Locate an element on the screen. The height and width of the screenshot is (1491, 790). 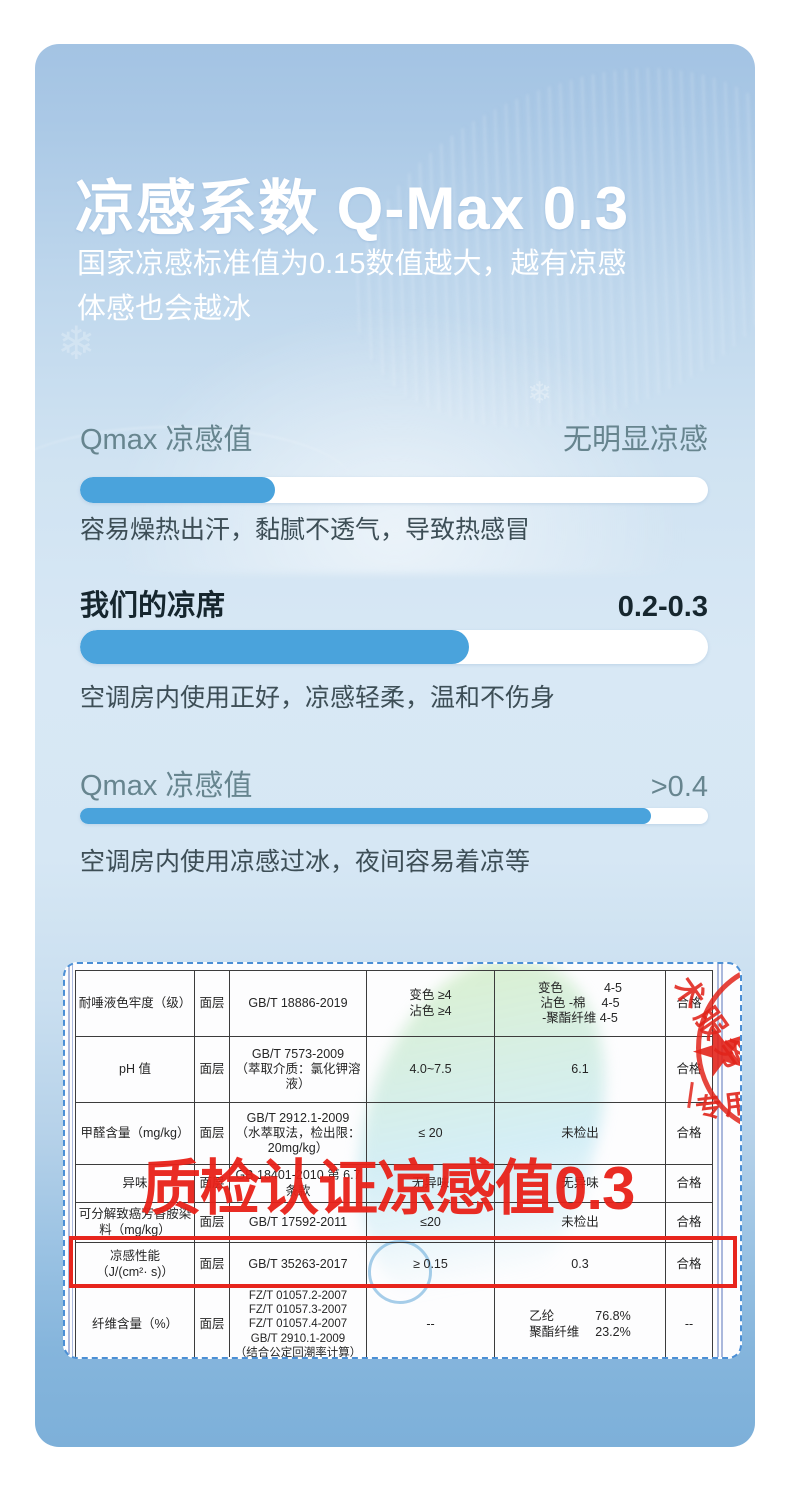
table-cell-requirement: ≥ 0.15 is located at coordinates (431, 1264).